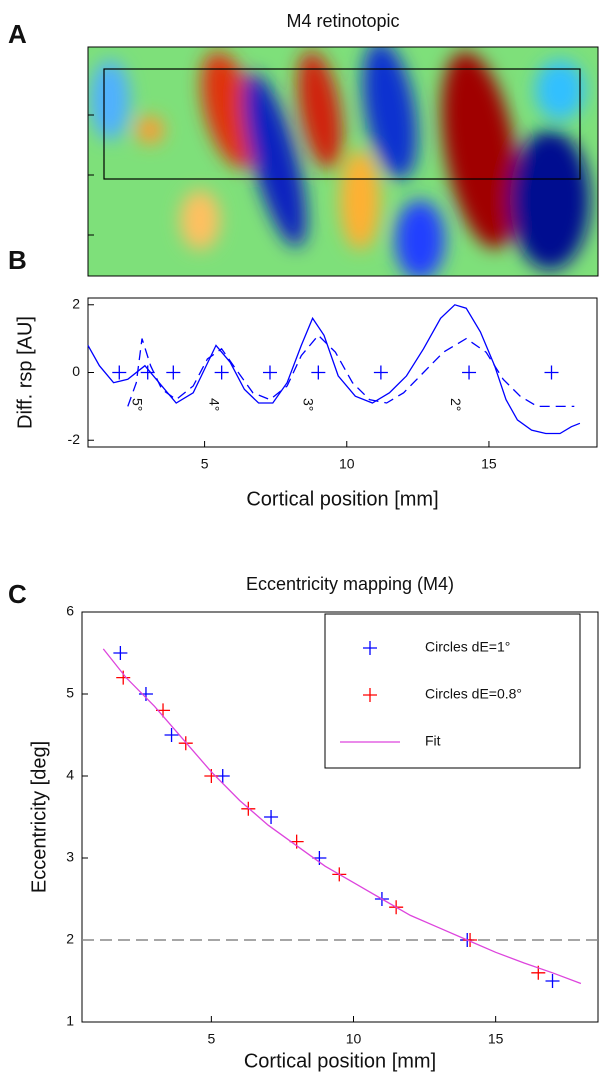 The image size is (600, 1078). I want to click on y-tick-label: 6, so click(70, 611).